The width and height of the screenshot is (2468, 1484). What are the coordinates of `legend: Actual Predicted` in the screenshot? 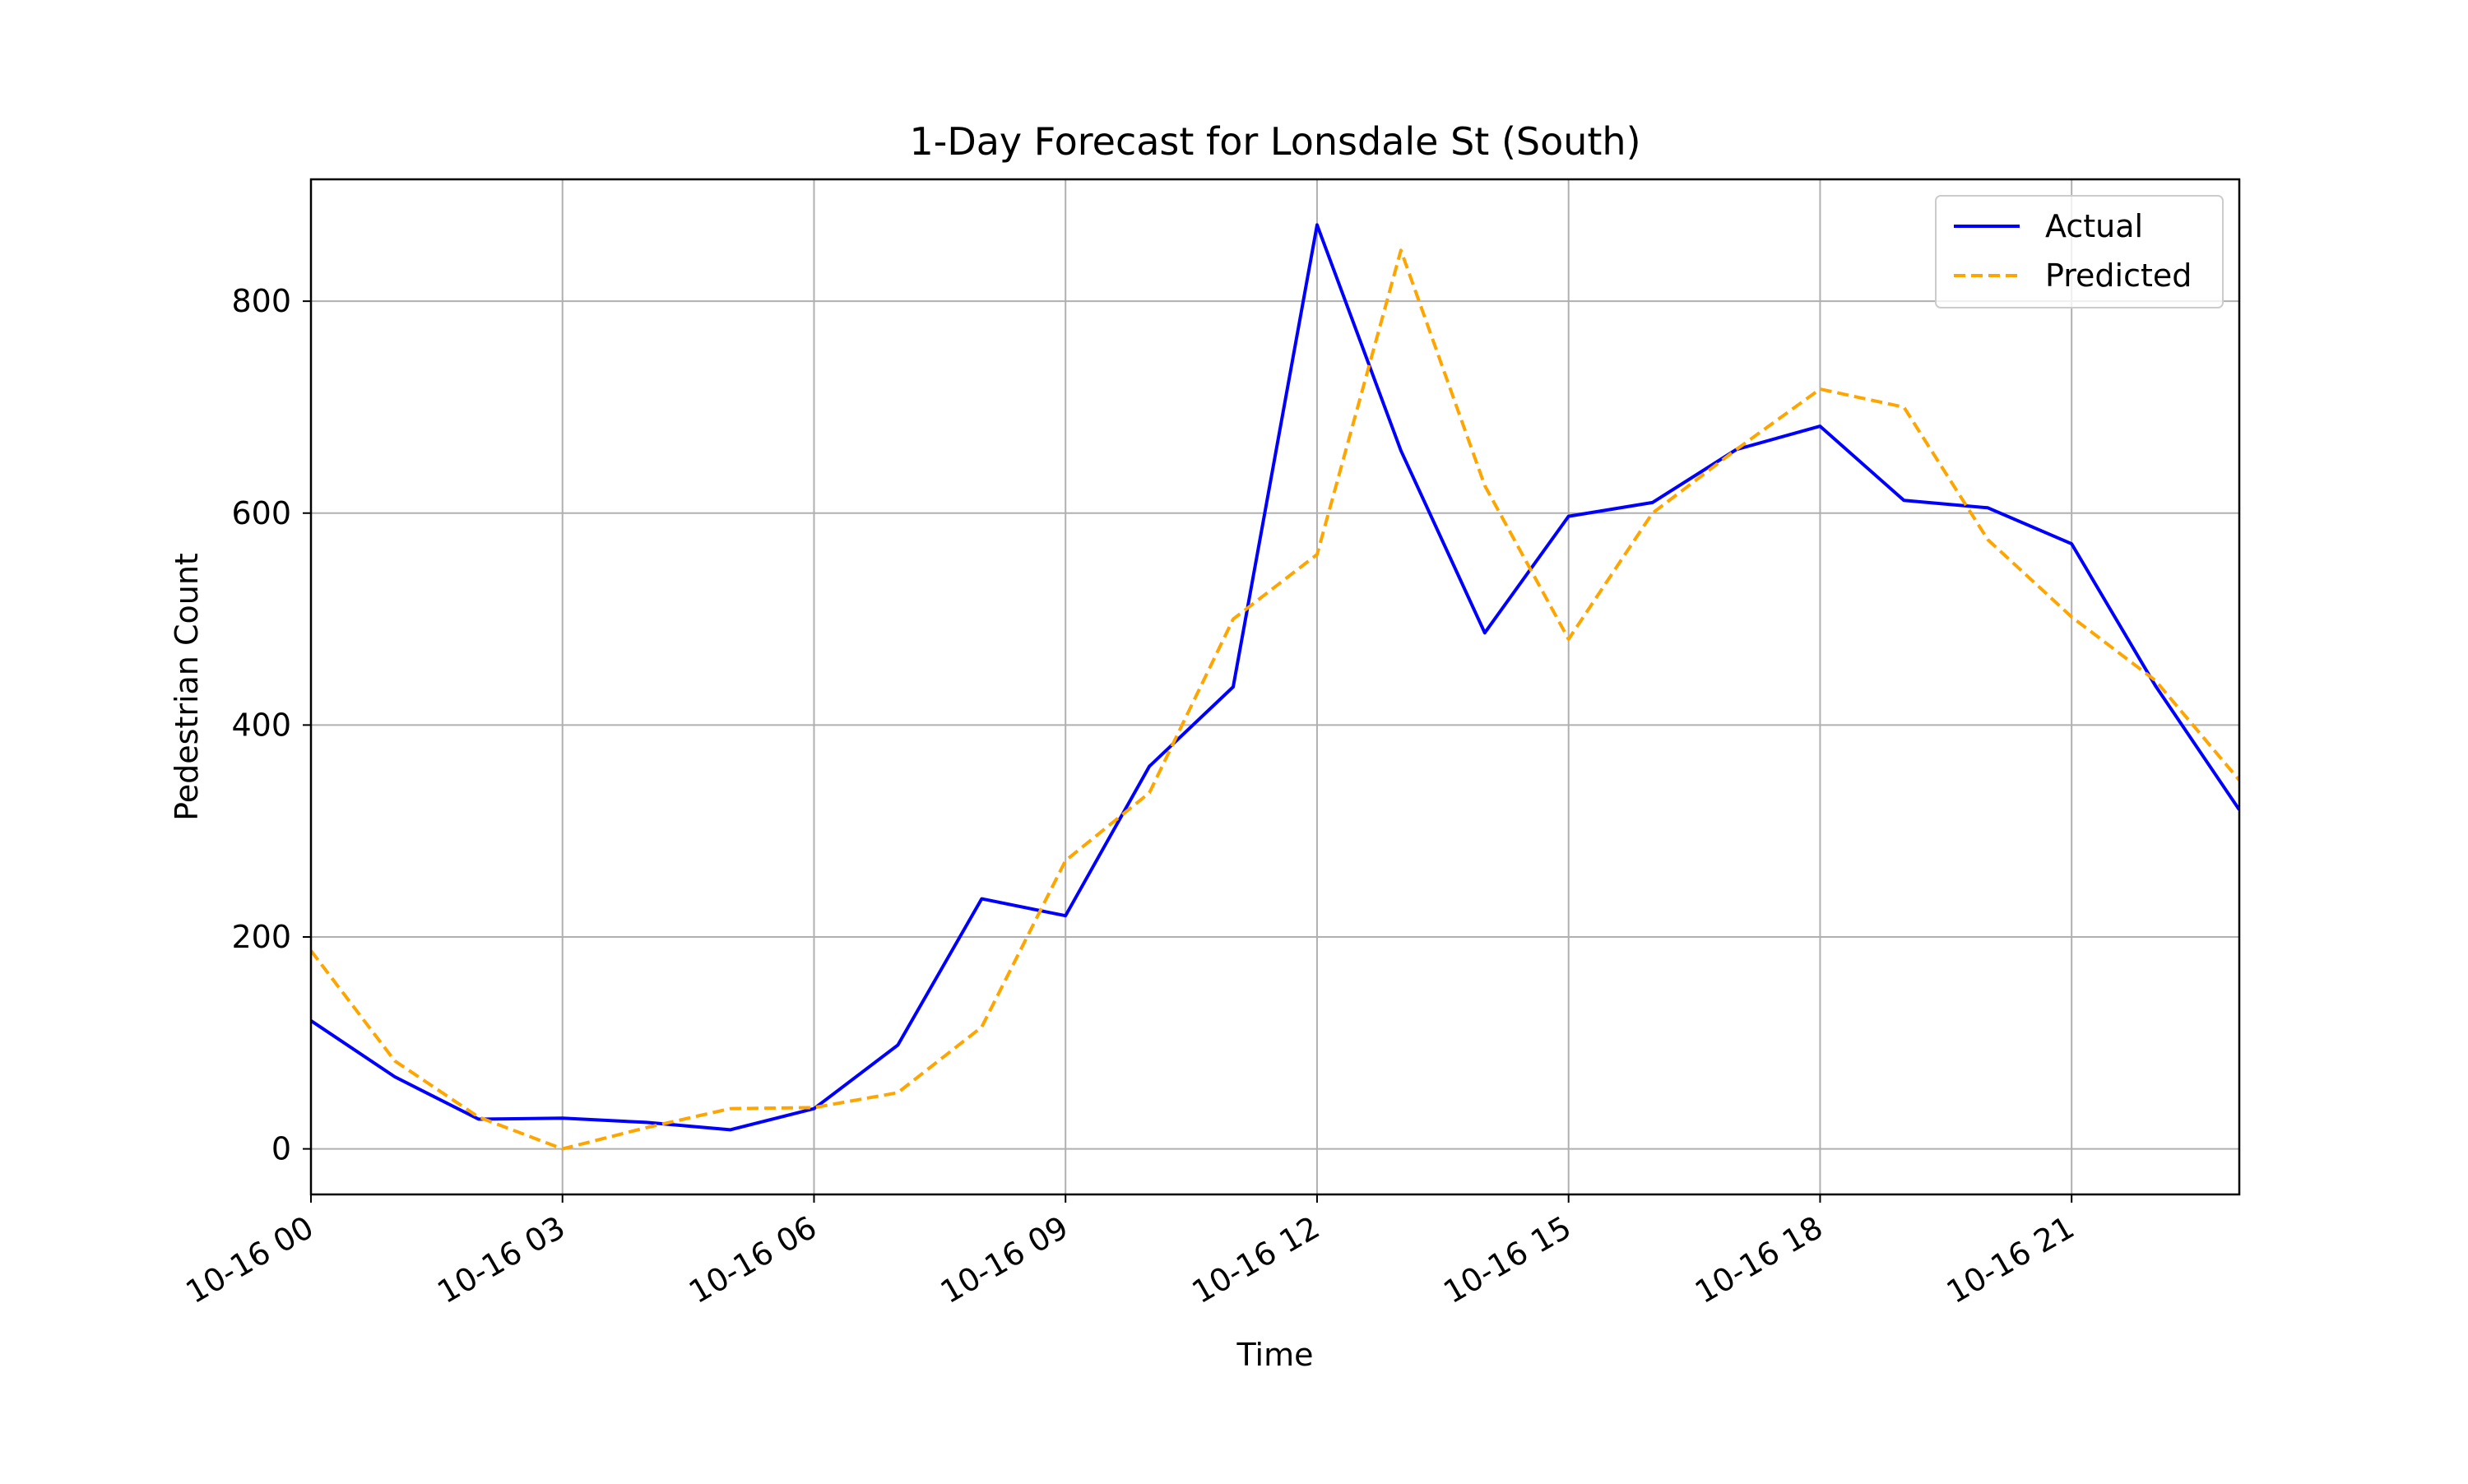 It's located at (2079, 251).